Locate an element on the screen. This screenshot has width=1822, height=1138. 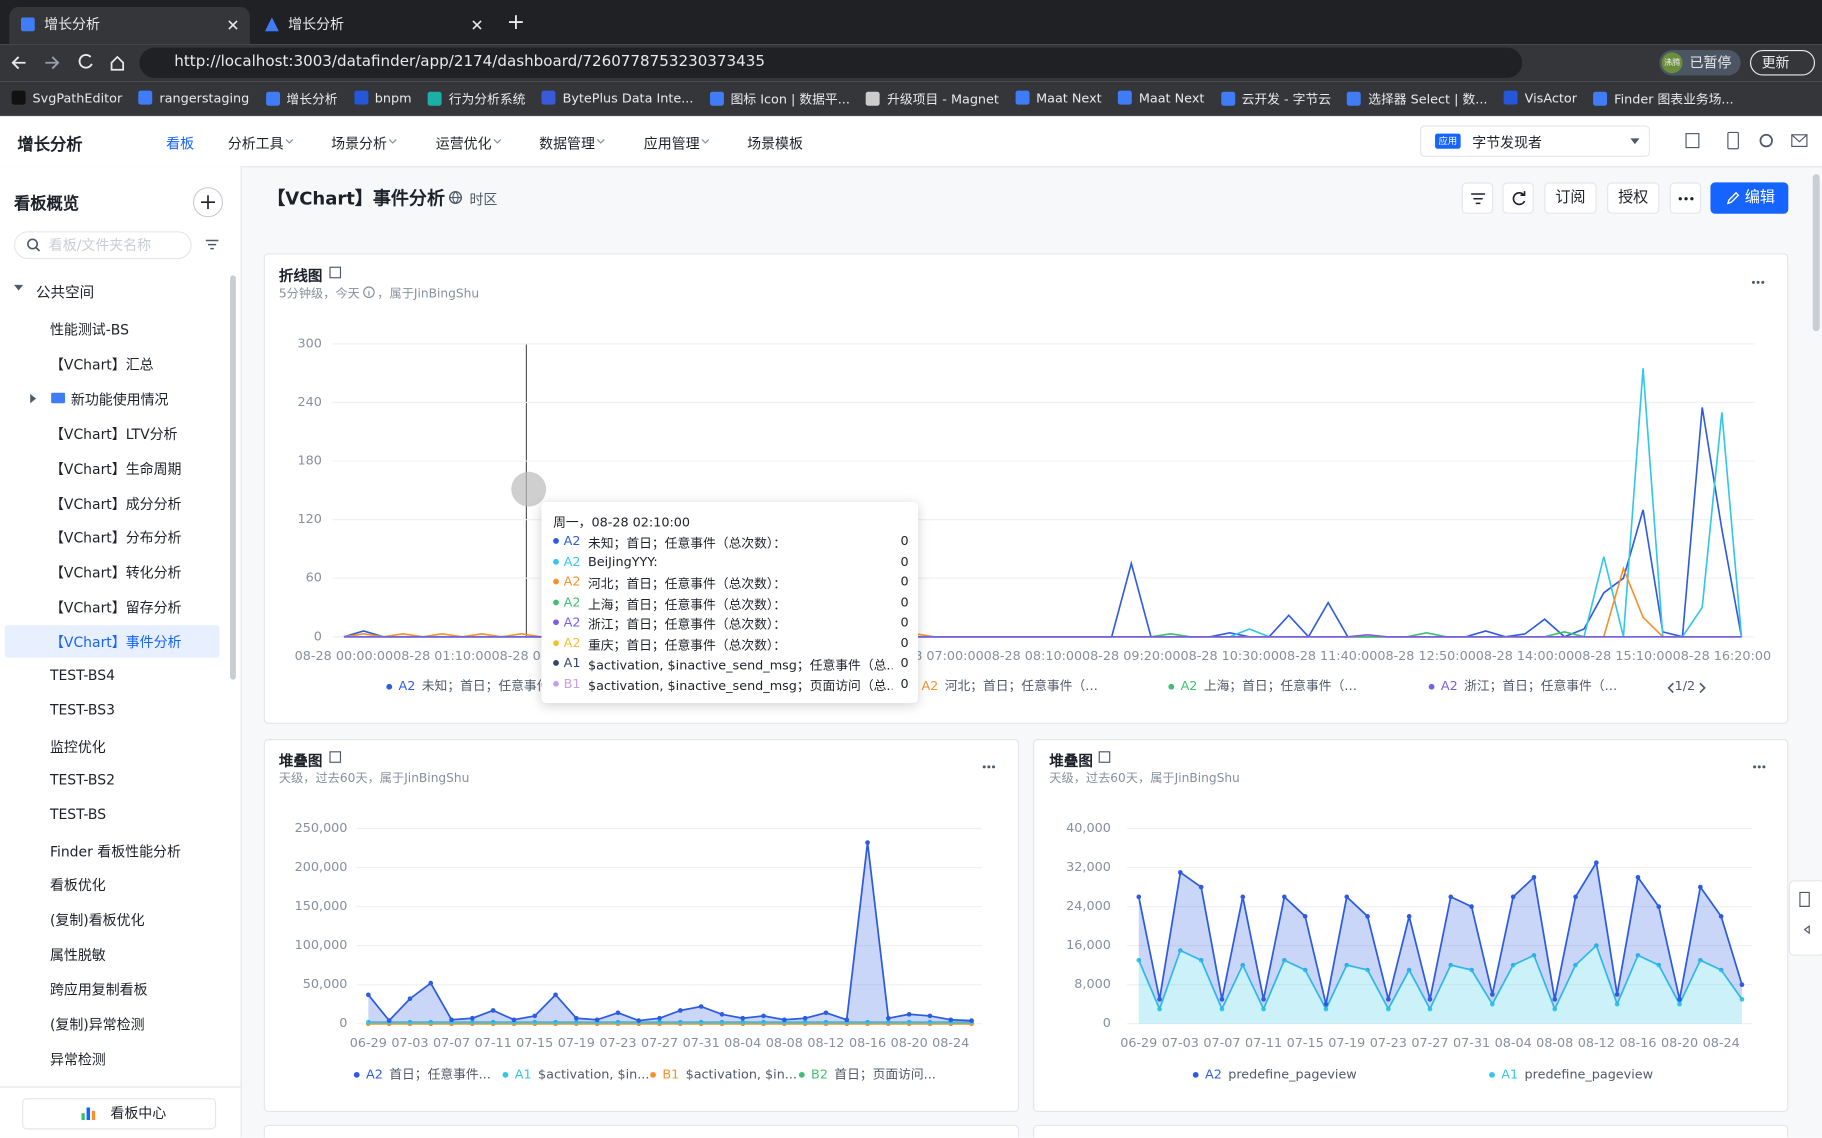
float-tools is located at coordinates (1805, 918).